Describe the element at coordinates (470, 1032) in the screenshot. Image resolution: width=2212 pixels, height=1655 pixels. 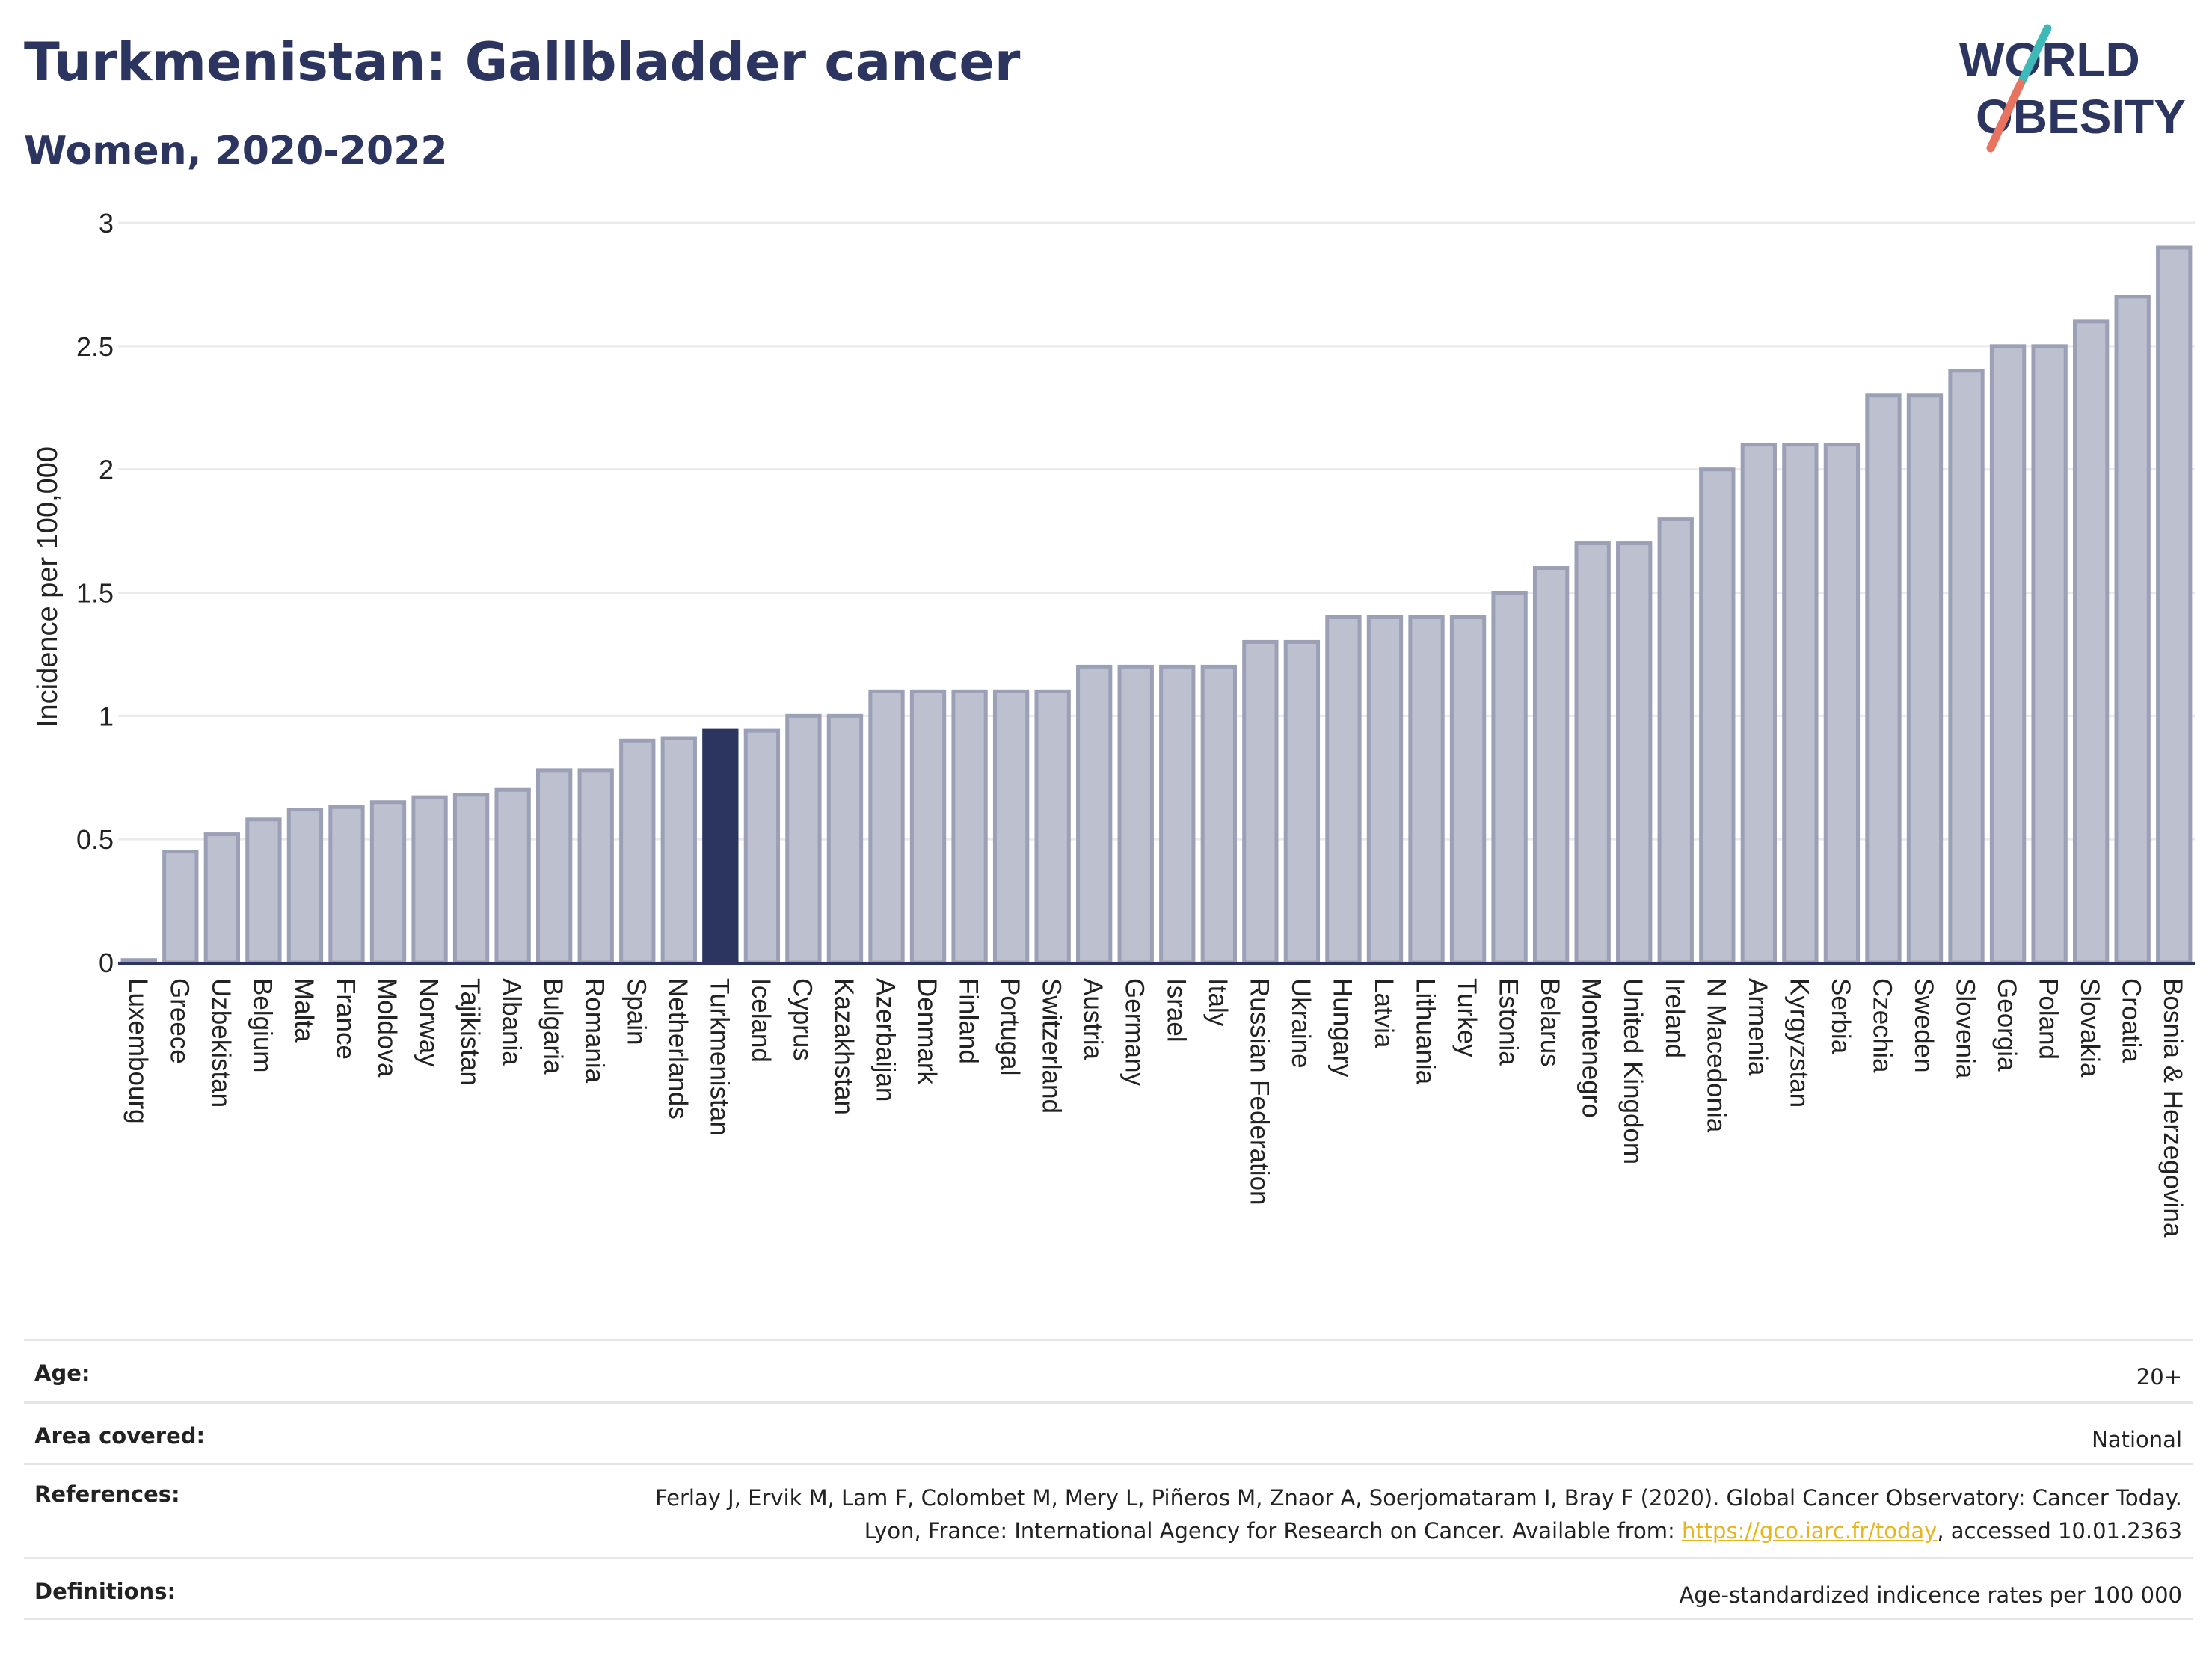
I see `x-tick-label: Tajikistan` at that location.